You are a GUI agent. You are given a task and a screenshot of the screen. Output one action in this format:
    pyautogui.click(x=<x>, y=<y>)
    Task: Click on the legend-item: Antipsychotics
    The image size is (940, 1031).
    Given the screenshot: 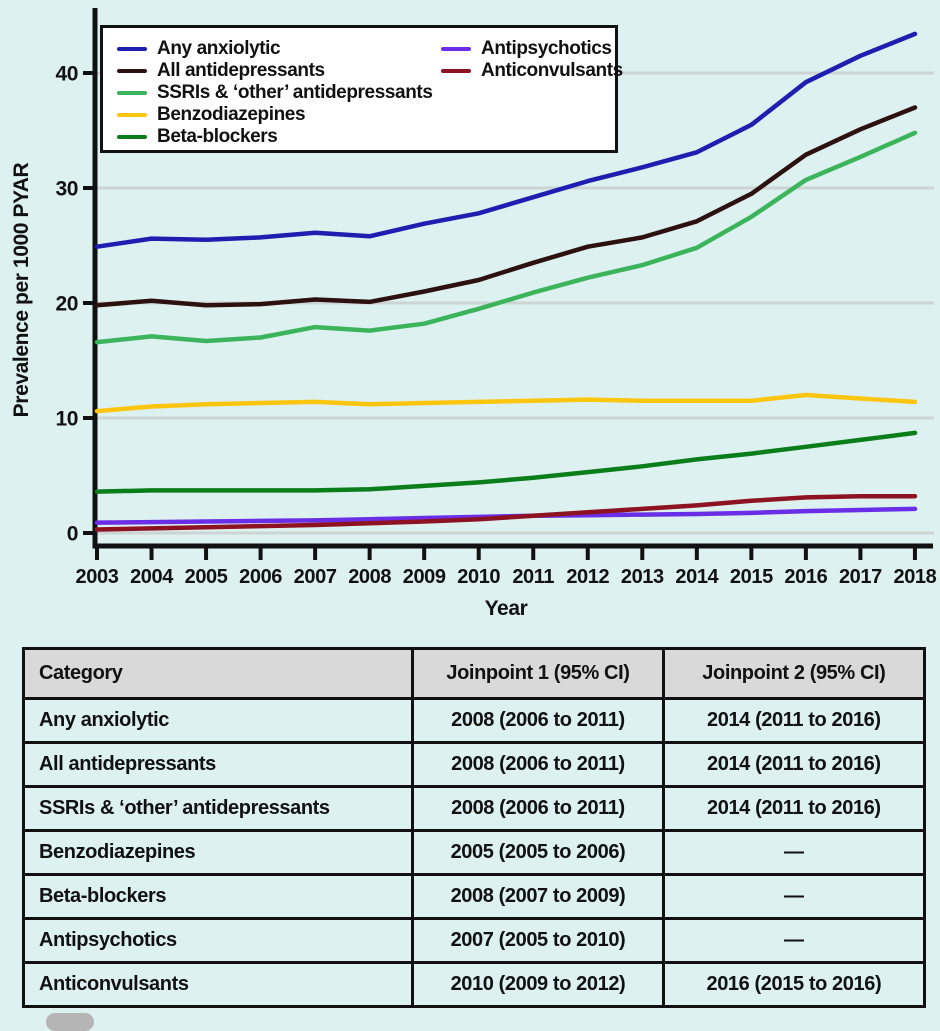 What is the action you would take?
    pyautogui.click(x=526, y=49)
    